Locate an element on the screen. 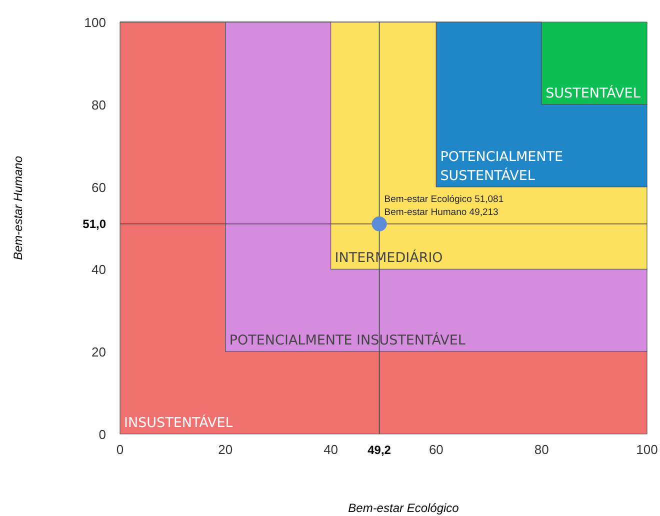 The image size is (660, 516). annotation: Bem-estar Ecológico 51,081 Bem-estar Humano 49,213 is located at coordinates (444, 206).